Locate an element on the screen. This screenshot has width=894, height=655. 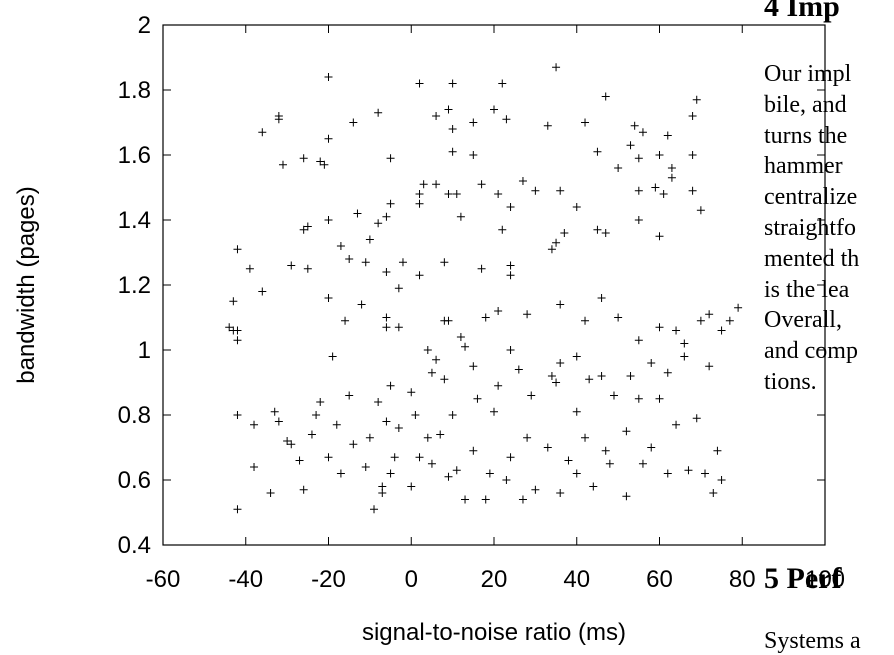
x-tick-label: 40 is located at coordinates (576, 579).